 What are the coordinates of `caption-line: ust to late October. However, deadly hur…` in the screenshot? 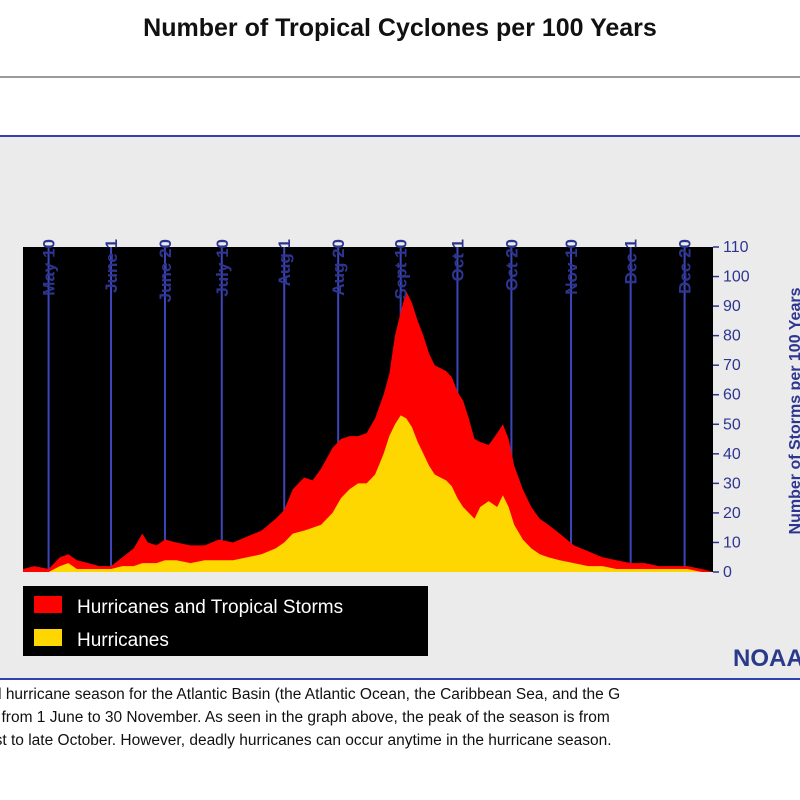 It's located at (306, 740).